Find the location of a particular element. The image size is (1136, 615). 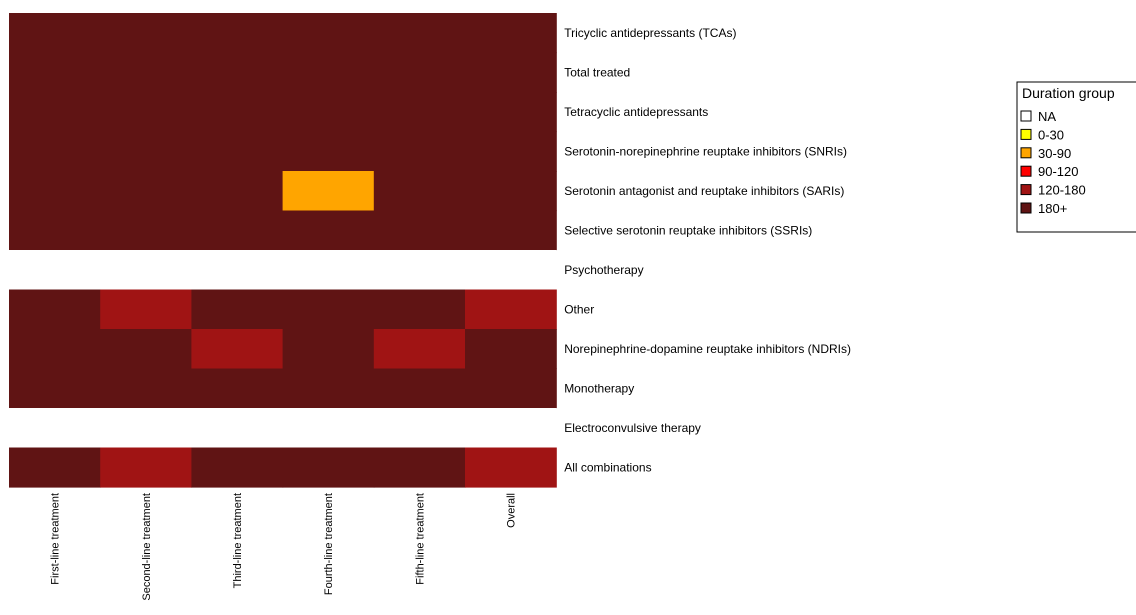

legend-label: 0-30 is located at coordinates (1051, 134).